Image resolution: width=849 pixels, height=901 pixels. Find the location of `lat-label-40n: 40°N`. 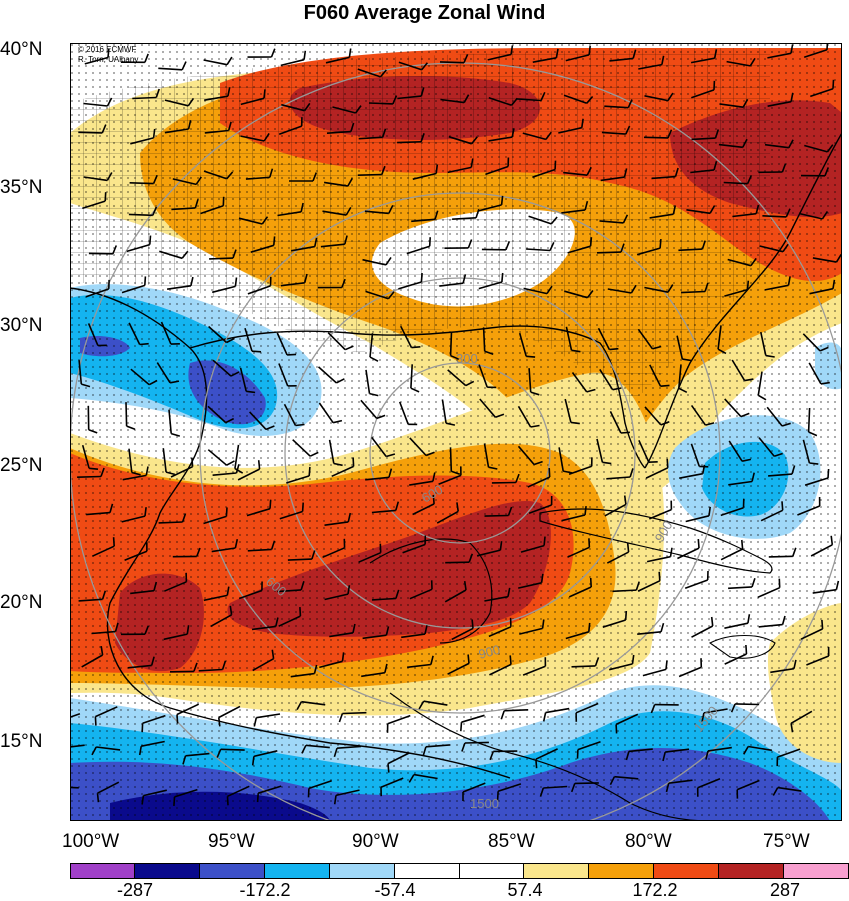

lat-label-40n: 40°N is located at coordinates (33, 50).